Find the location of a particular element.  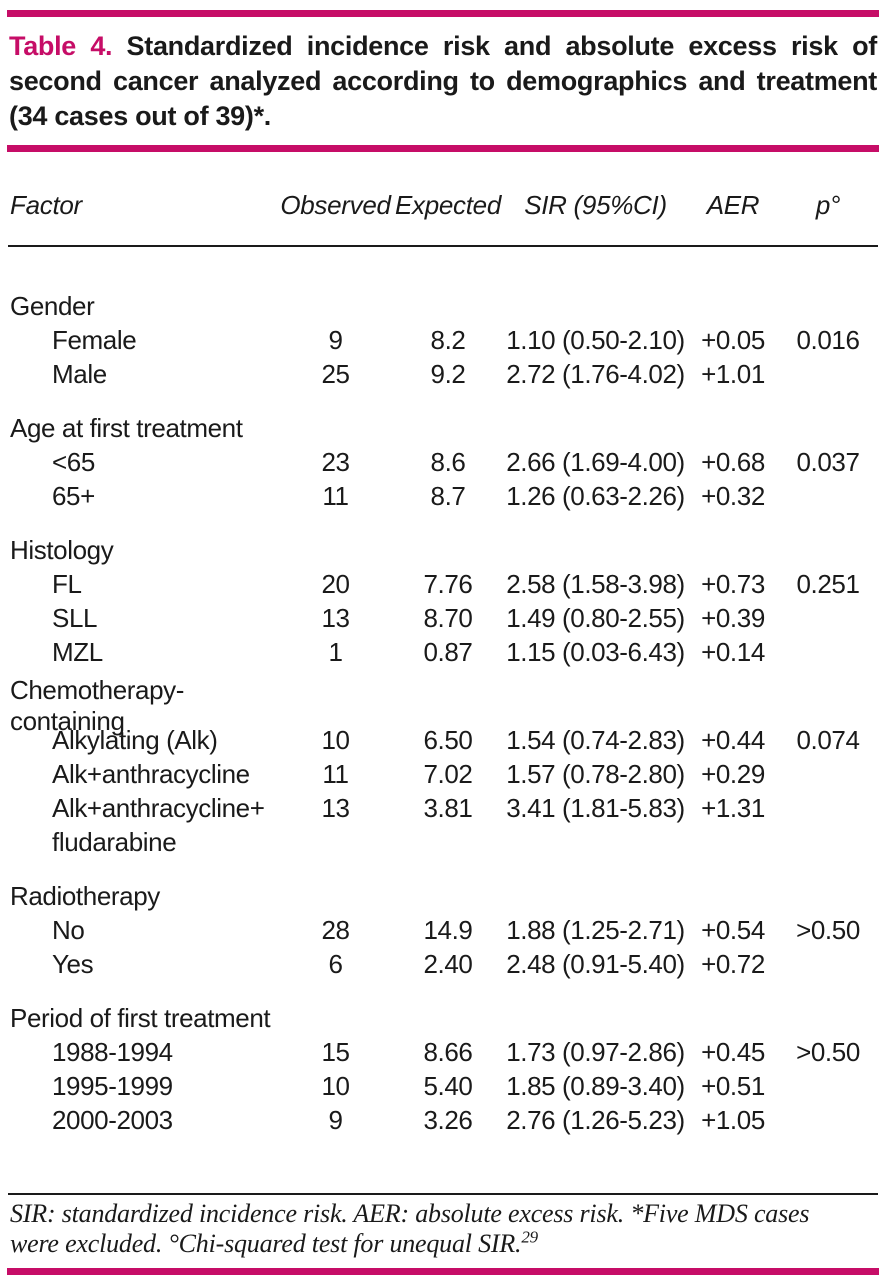

column-header-p: p° is located at coordinates (828, 205).